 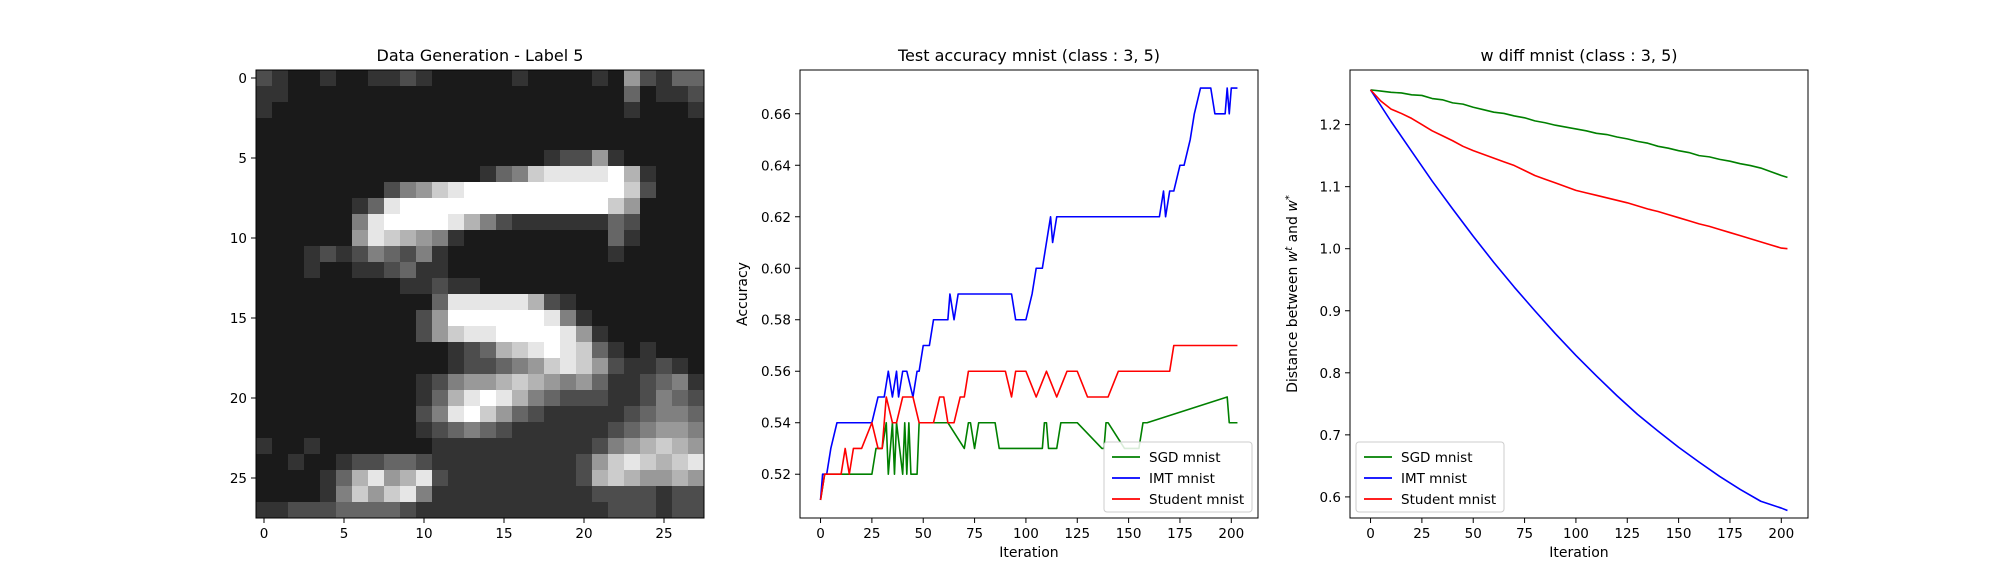 I want to click on x-tick-label: 200, so click(x=1781, y=534).